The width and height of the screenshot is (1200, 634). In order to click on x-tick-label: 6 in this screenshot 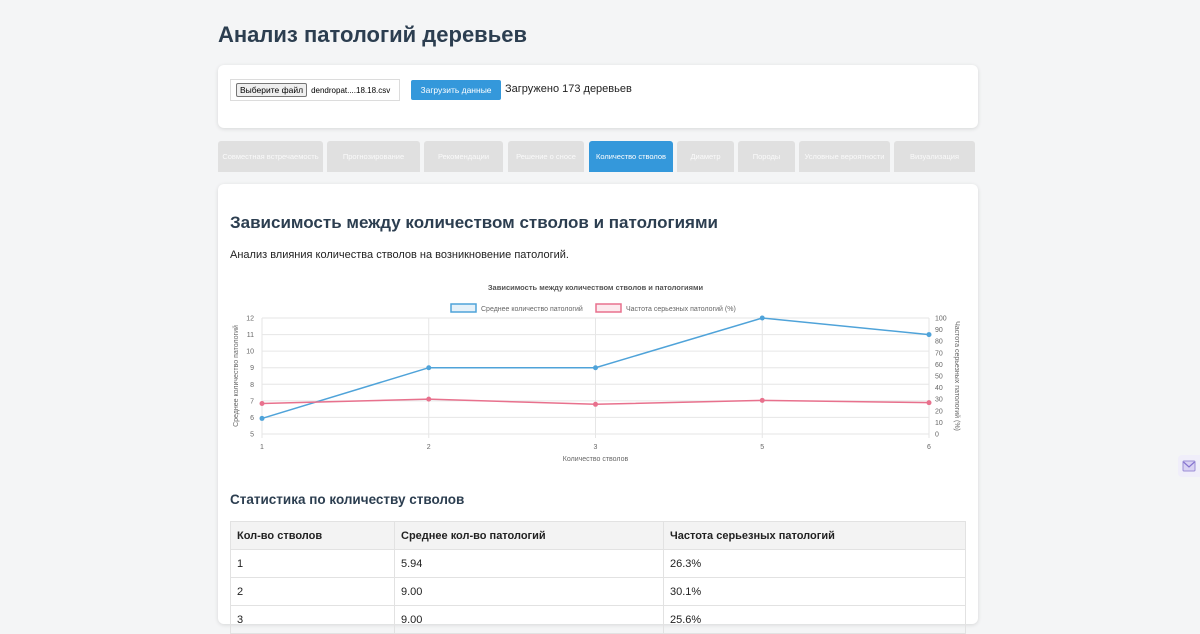, I will do `click(929, 447)`.